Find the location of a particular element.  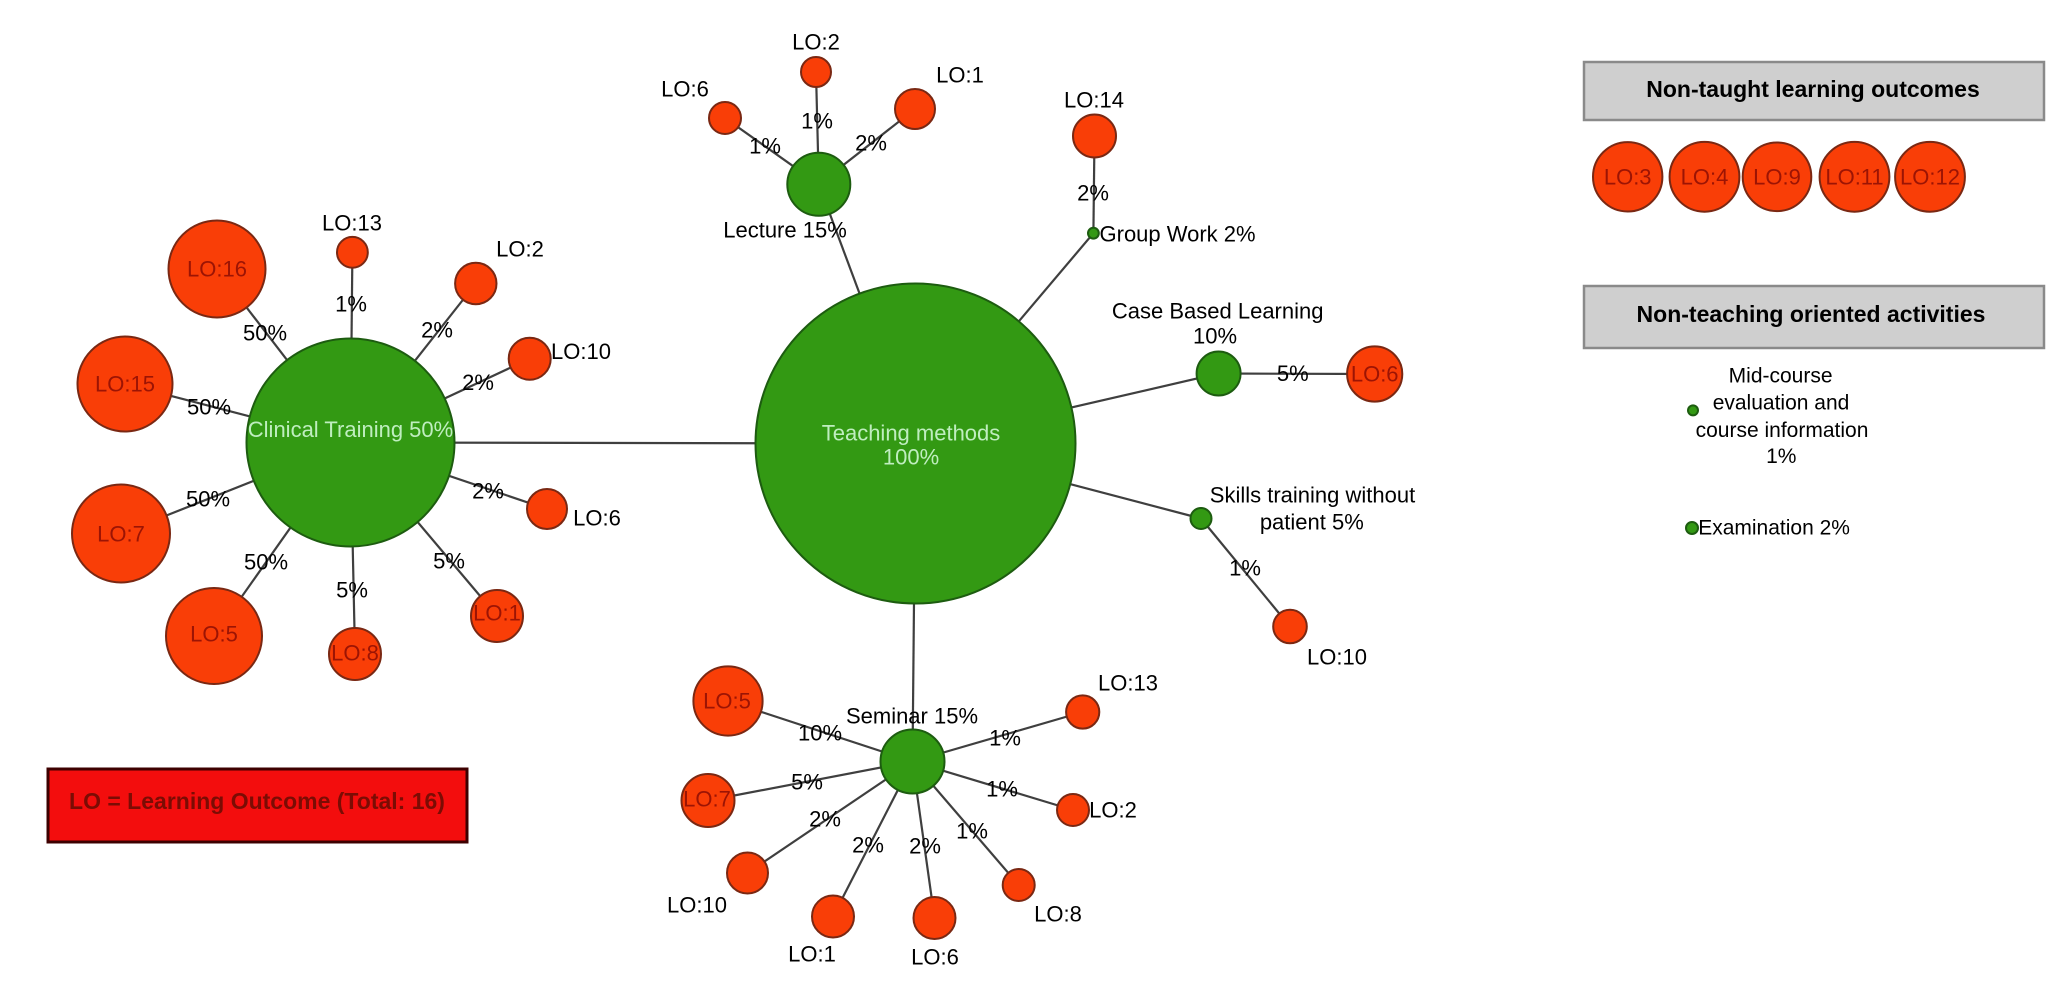

svg-text: LO:9 is located at coordinates (1777, 176).